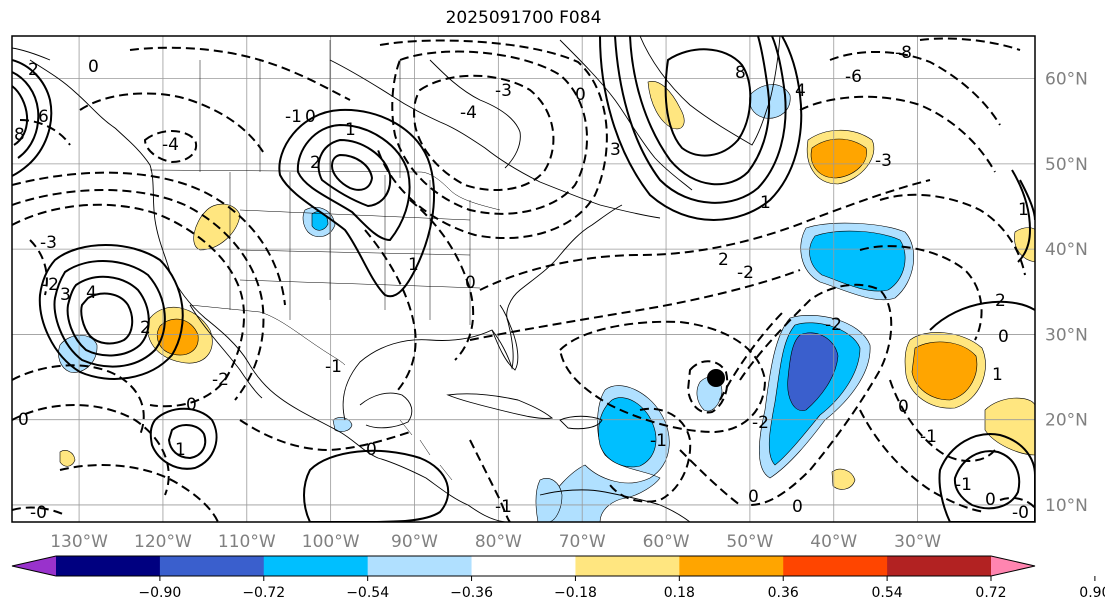 The width and height of the screenshot is (1105, 615). I want to click on longitude-tick-label: 120°W, so click(163, 542).